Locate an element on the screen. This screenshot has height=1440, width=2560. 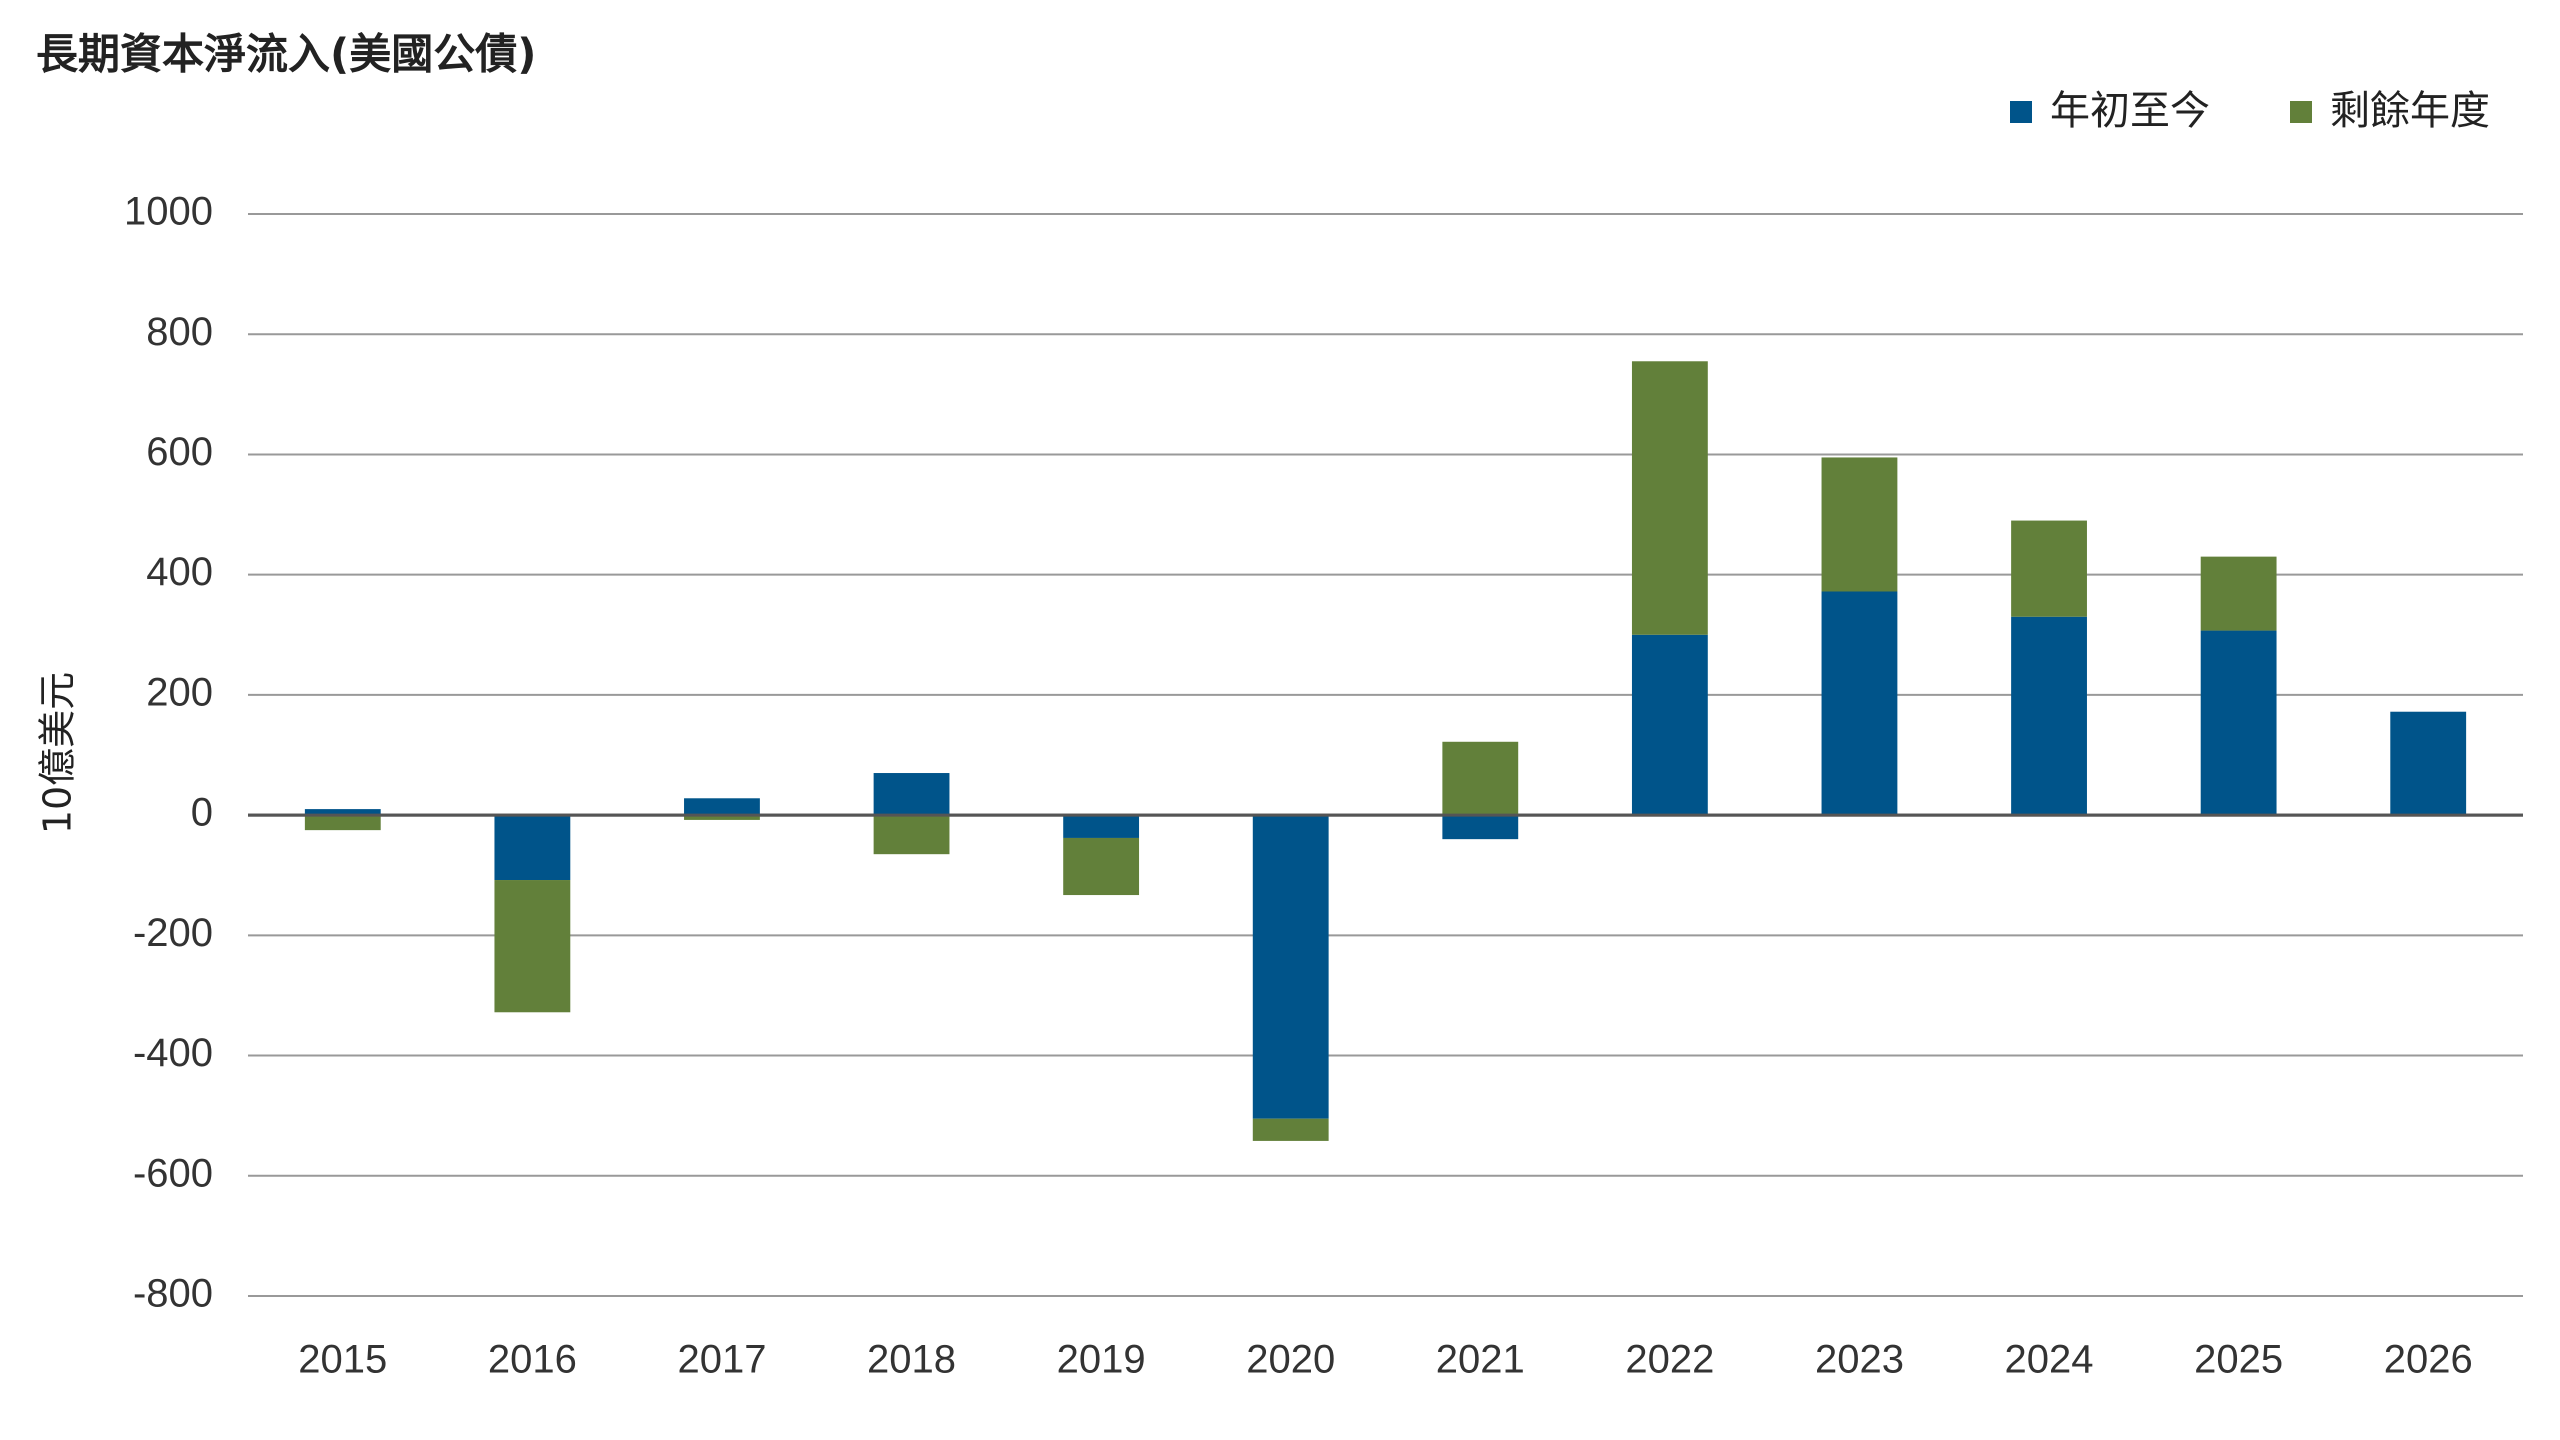
x-tick-label: 2018 is located at coordinates (911, 1360).